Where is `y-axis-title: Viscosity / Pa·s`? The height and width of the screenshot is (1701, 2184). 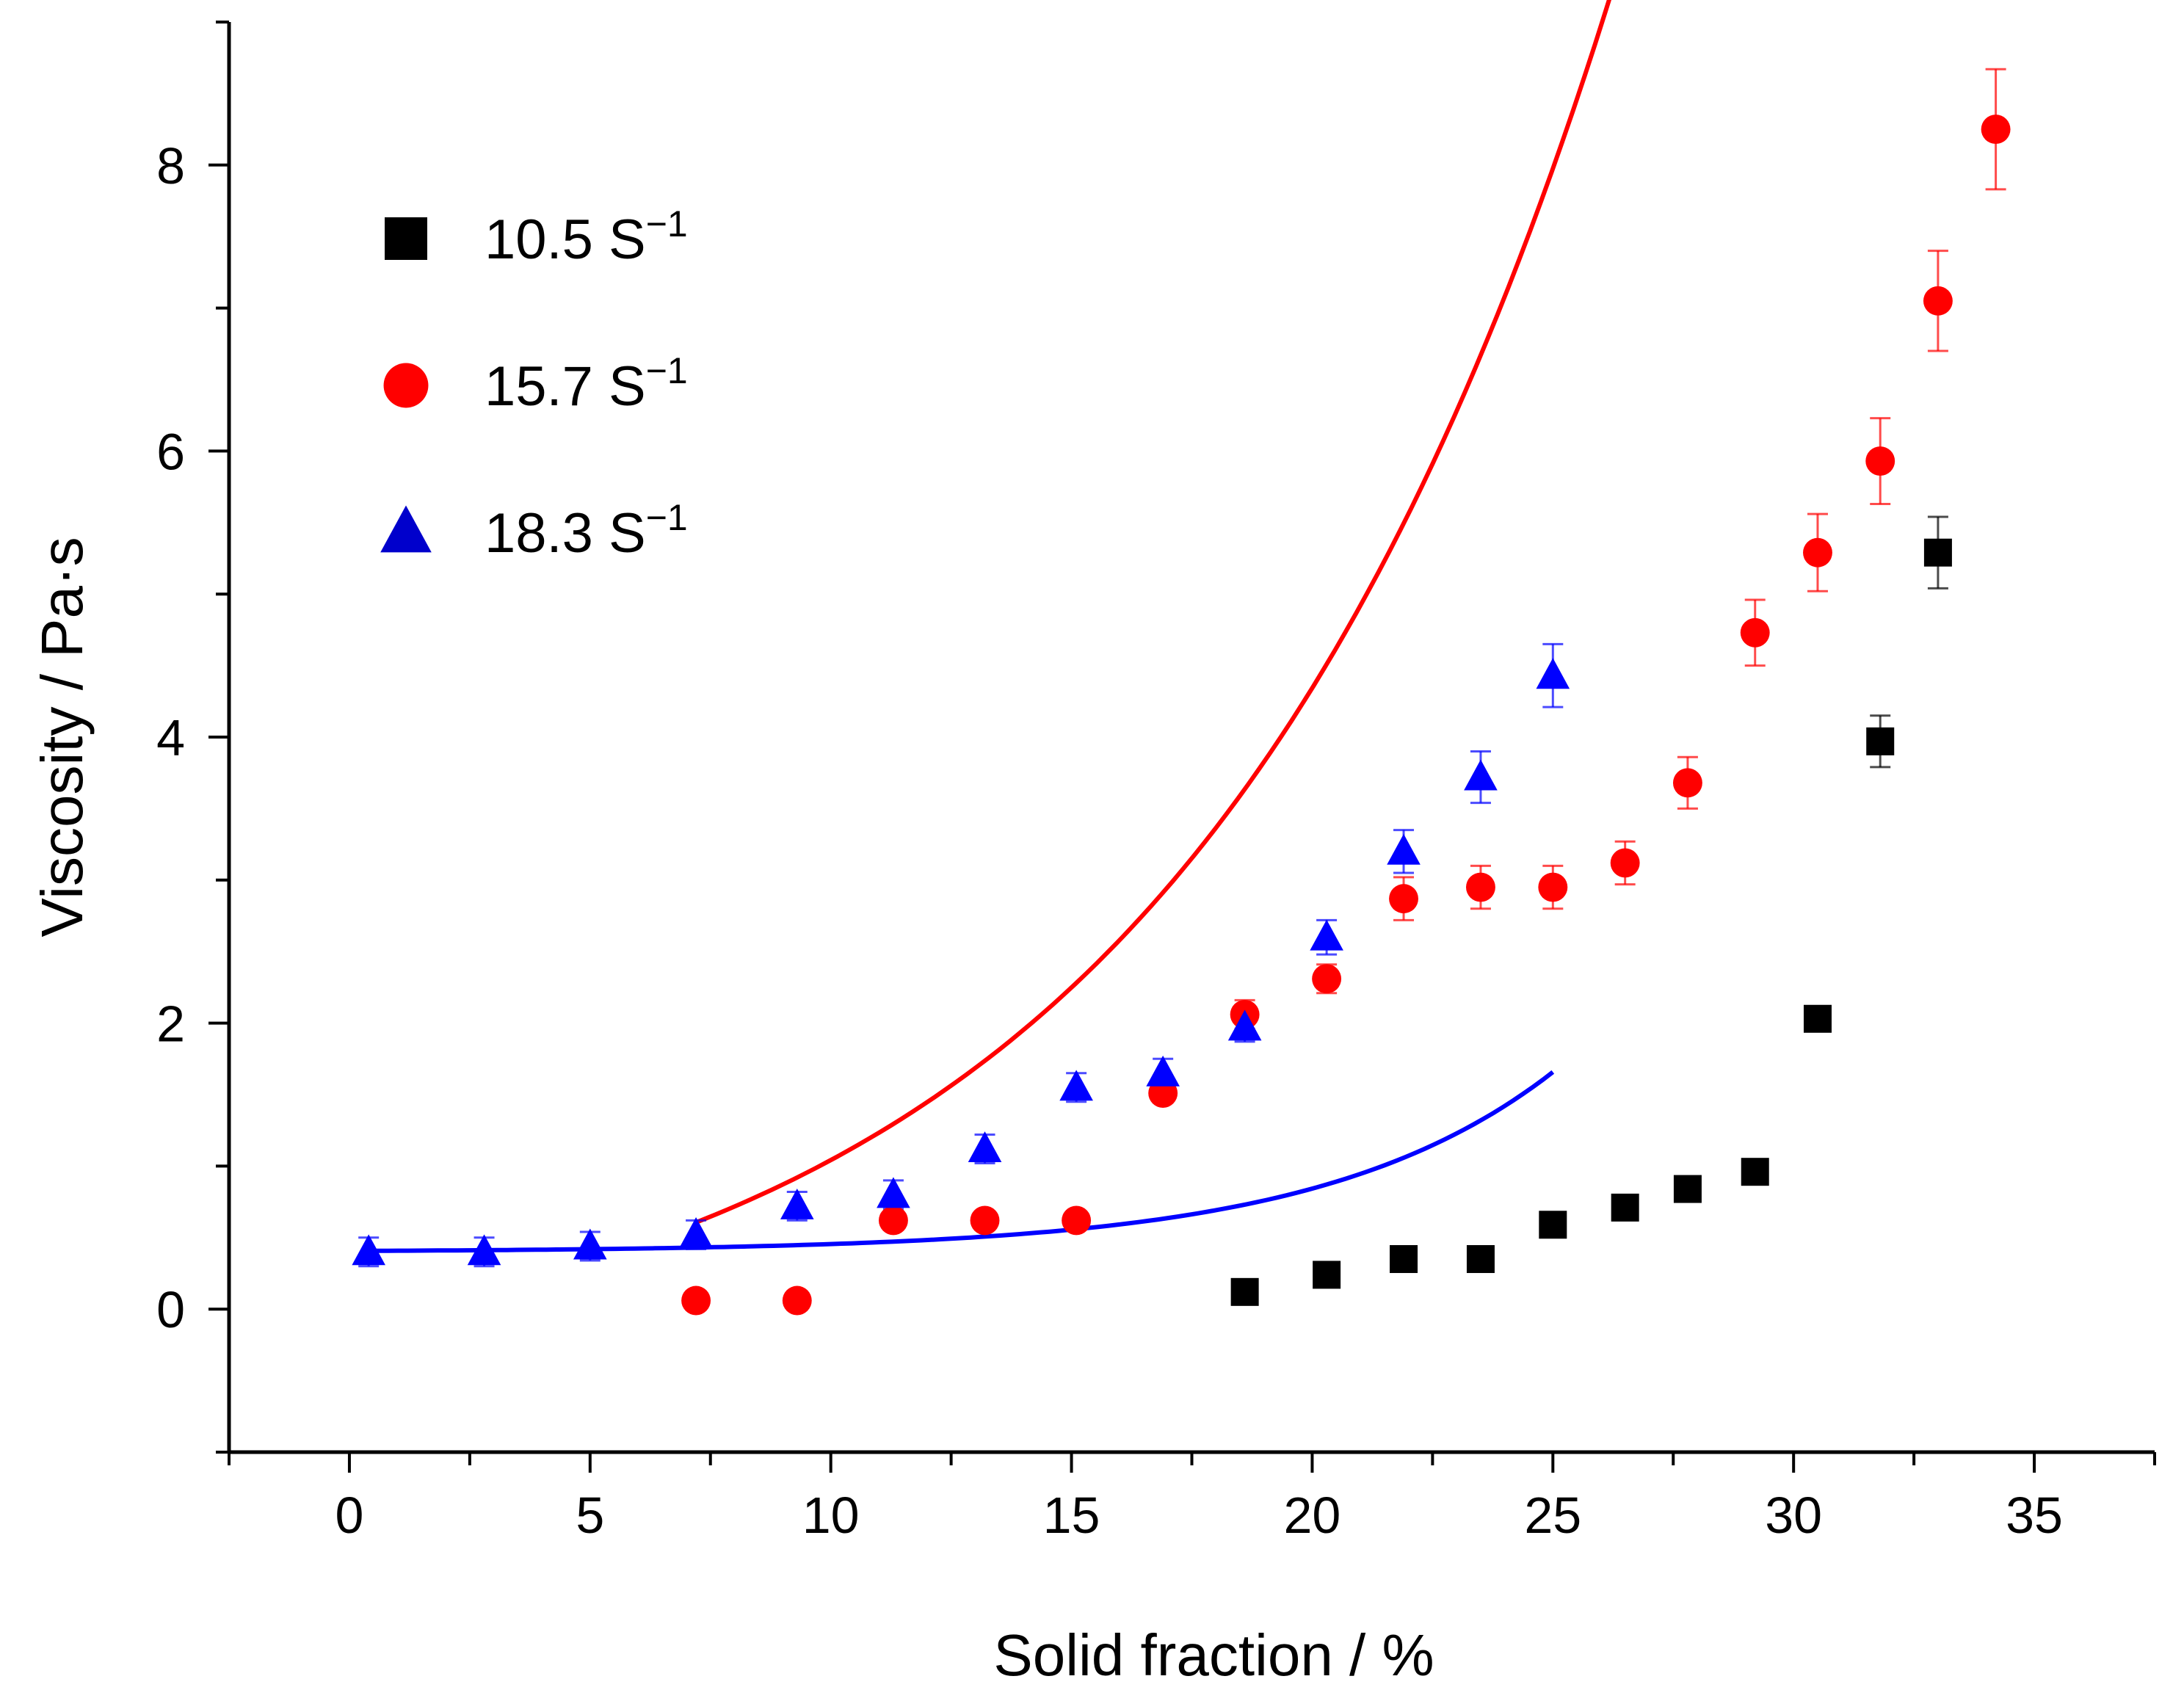
y-axis-title: Viscosity / Pa·s is located at coordinates (62, 737).